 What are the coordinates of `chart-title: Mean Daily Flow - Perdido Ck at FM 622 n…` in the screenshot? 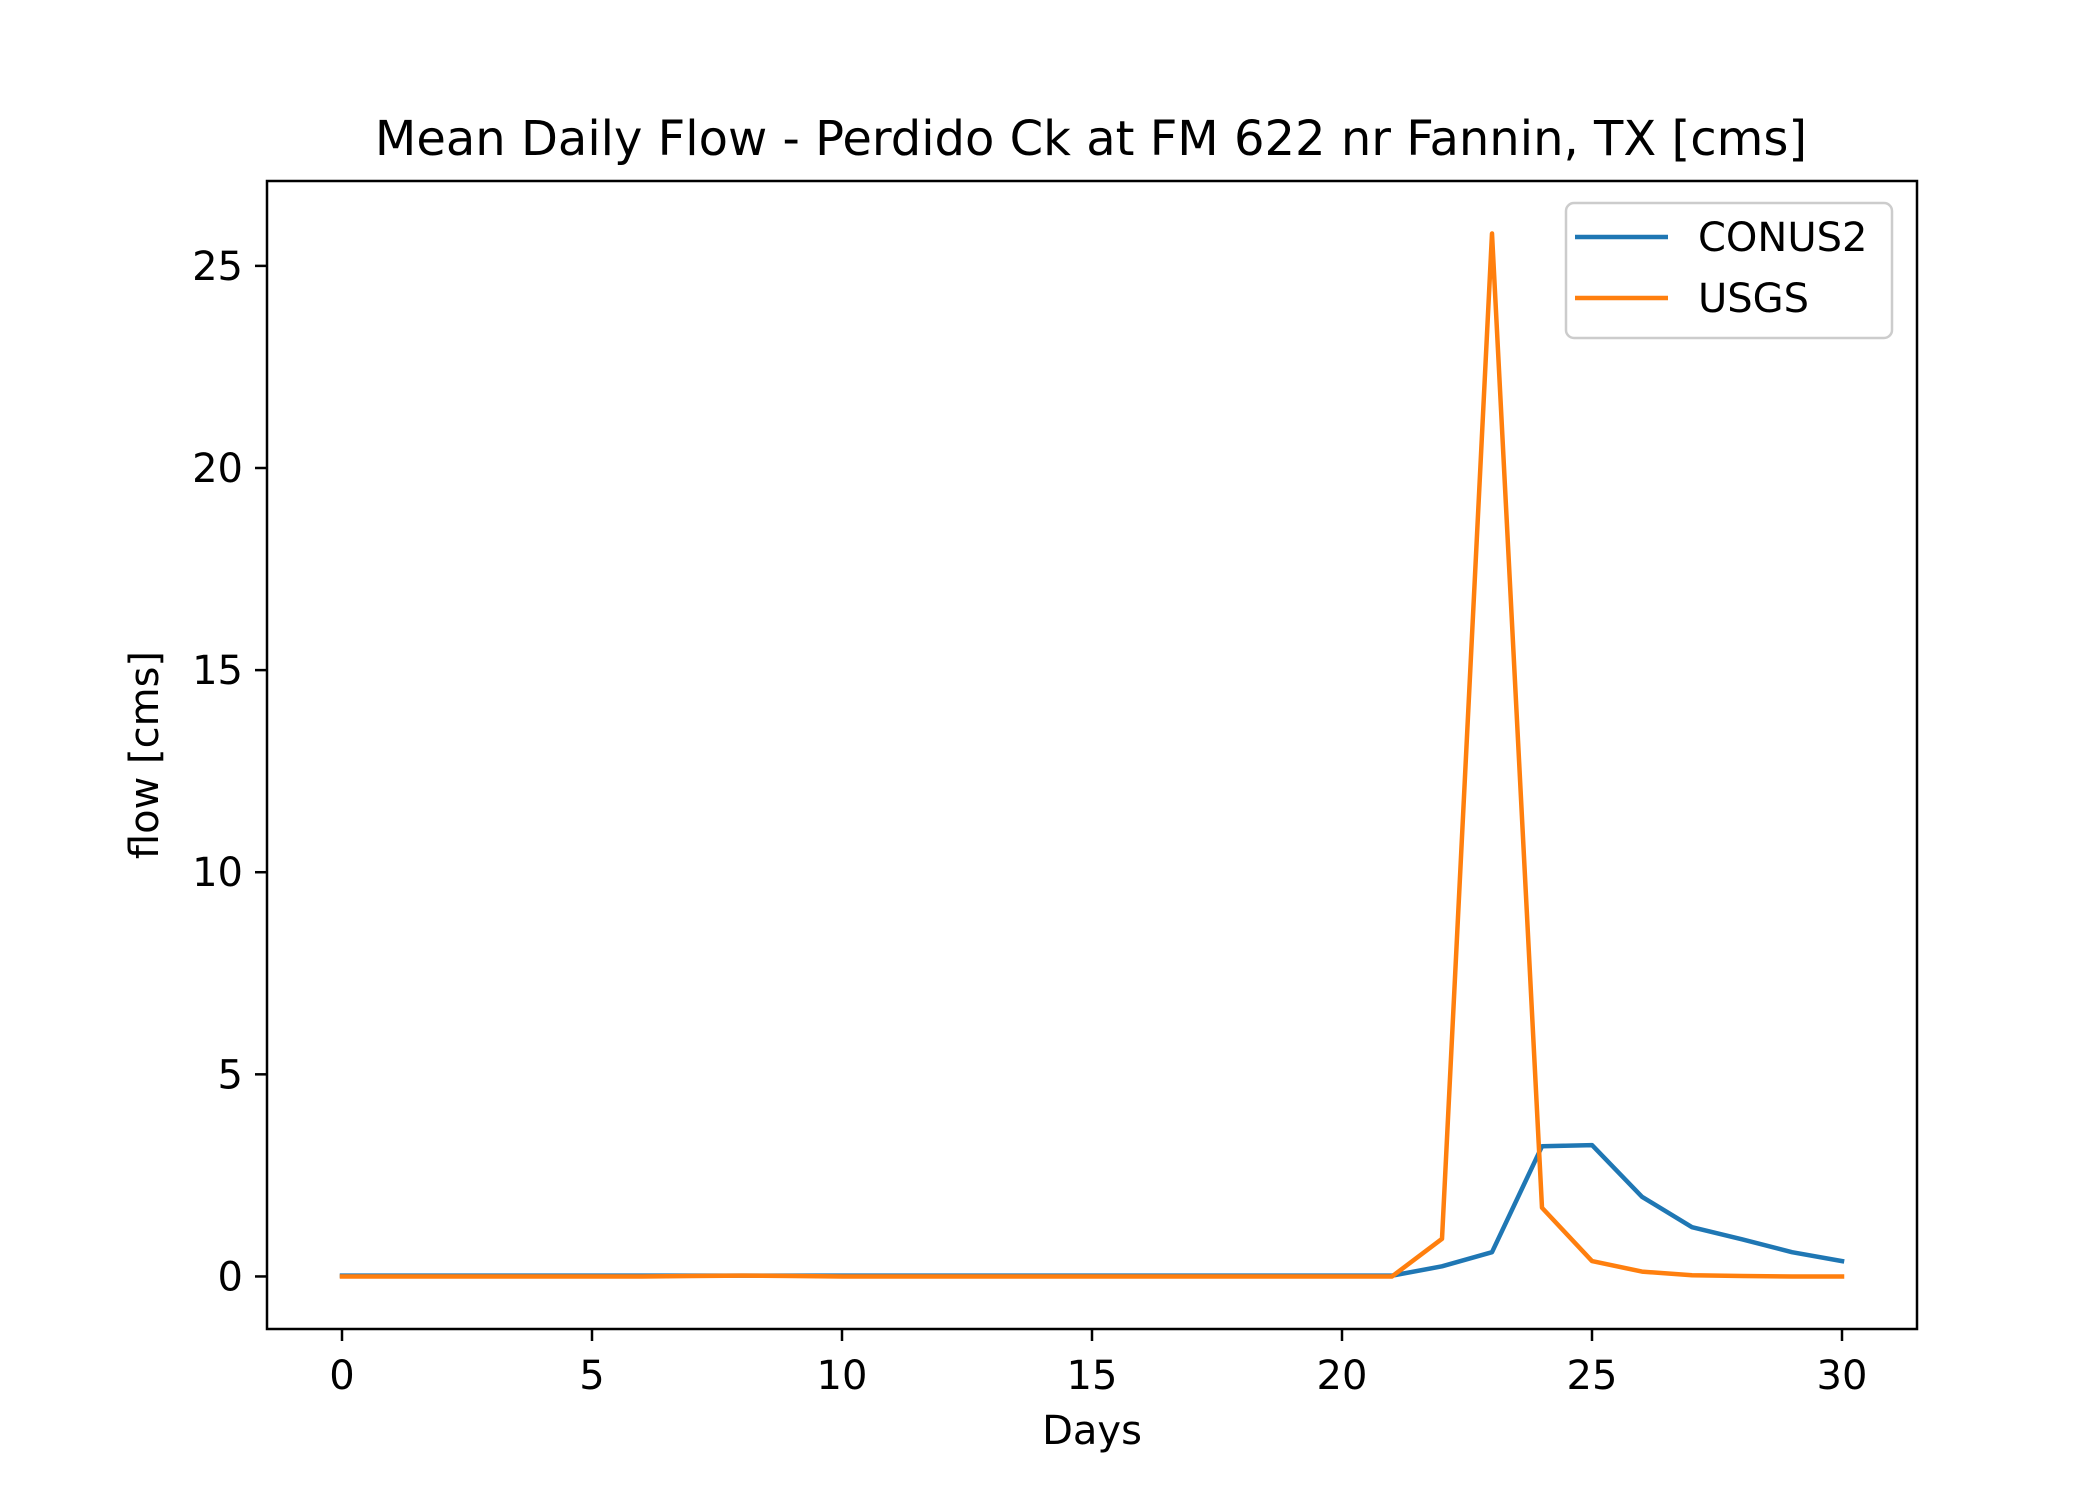 It's located at (1091, 139).